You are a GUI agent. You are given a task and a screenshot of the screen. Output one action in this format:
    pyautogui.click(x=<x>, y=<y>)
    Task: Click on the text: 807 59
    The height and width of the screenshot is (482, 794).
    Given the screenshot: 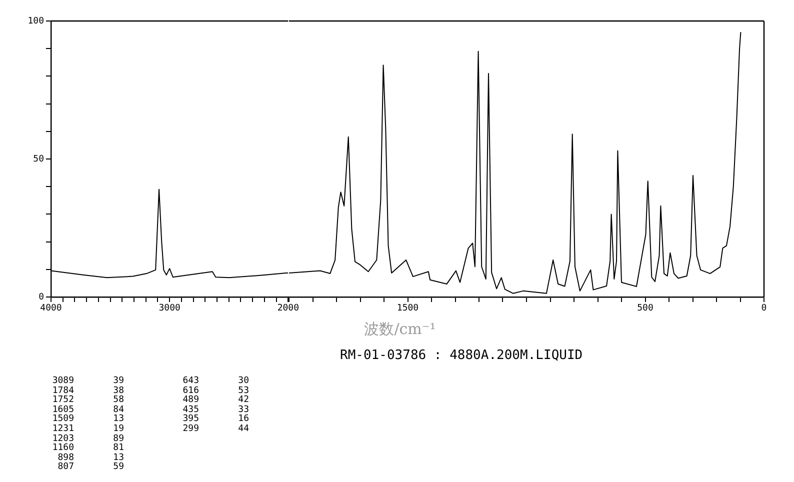 What is the action you would take?
    pyautogui.click(x=91, y=467)
    